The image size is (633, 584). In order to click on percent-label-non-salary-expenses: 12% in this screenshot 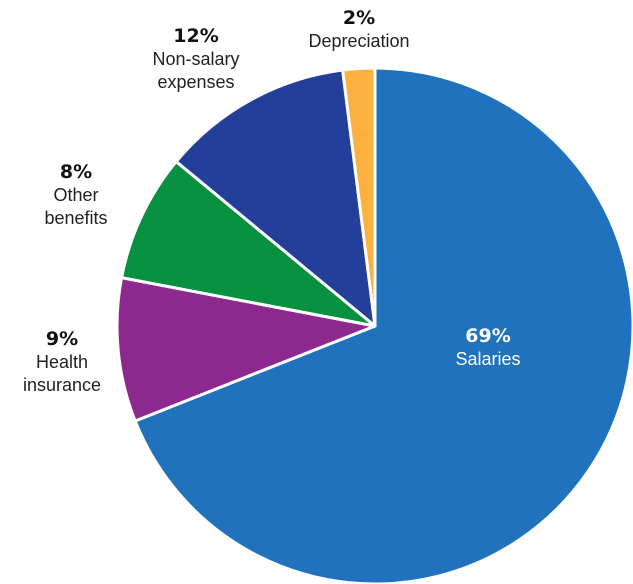, I will do `click(195, 36)`.